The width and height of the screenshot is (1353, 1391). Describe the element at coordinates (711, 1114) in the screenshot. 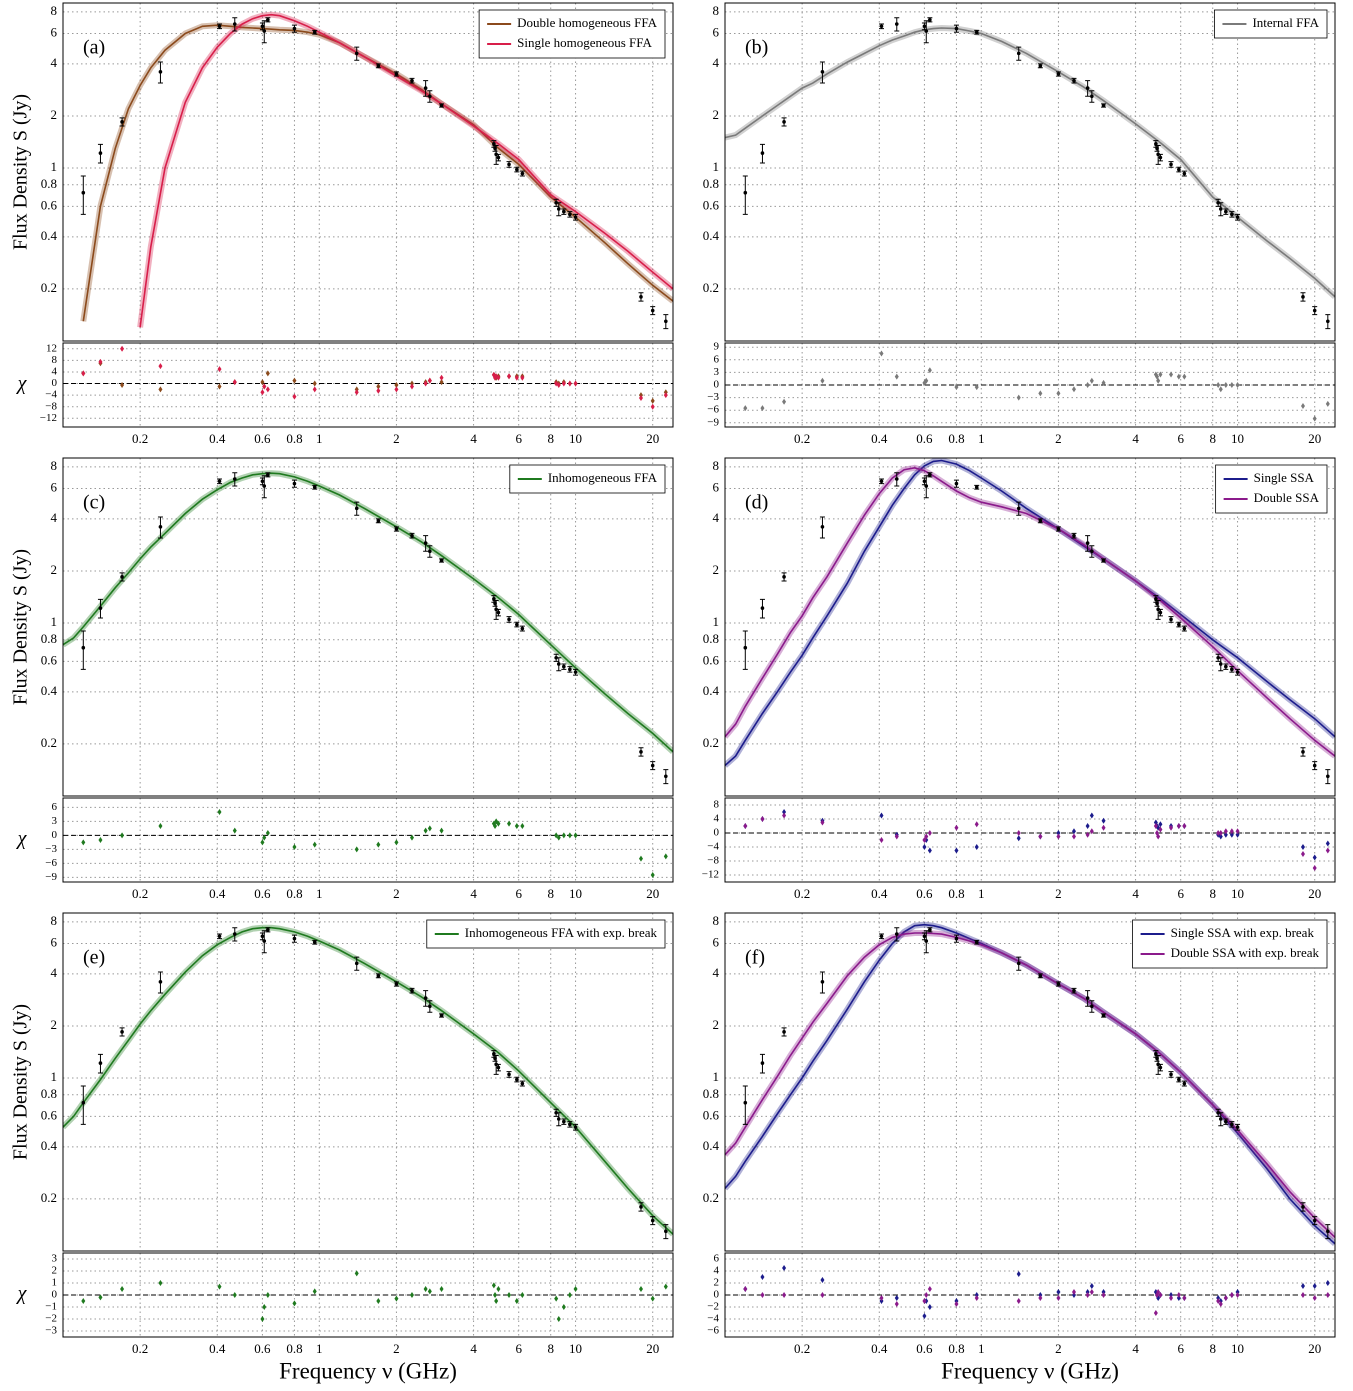

I see `y-tick-label: 0.6` at that location.